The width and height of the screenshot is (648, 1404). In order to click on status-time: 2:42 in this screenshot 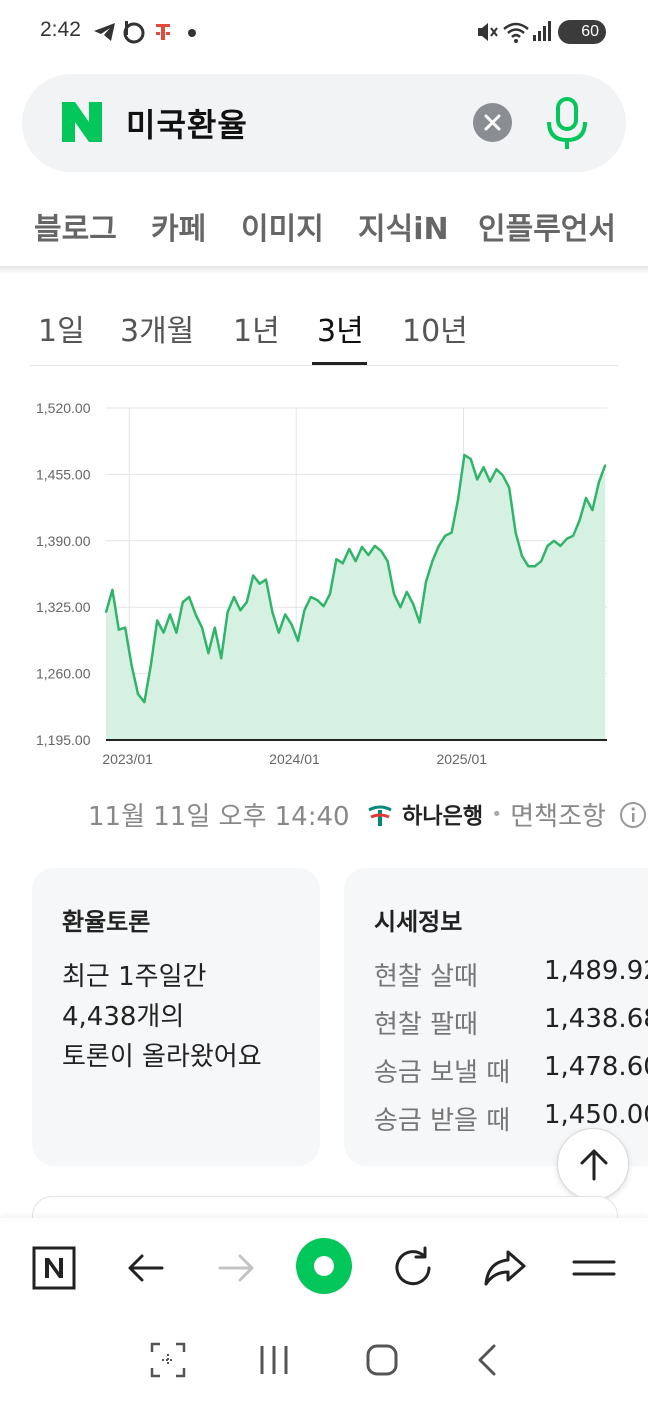, I will do `click(60, 29)`.